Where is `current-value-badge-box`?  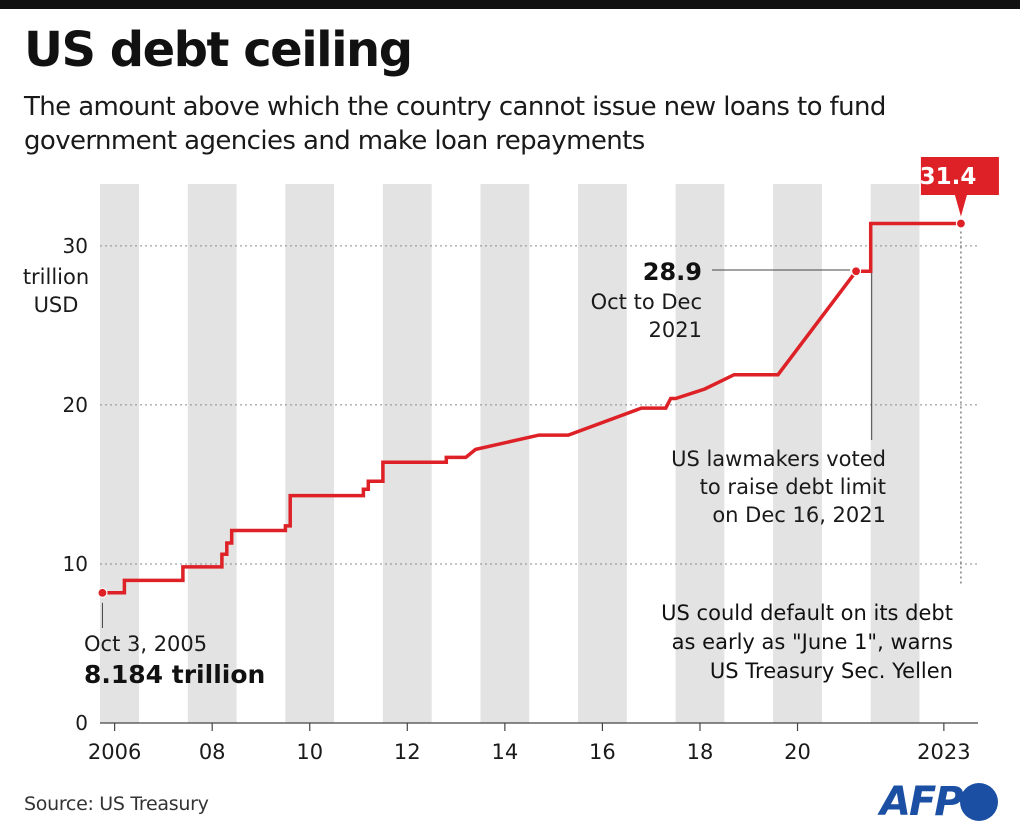 current-value-badge-box is located at coordinates (959, 176).